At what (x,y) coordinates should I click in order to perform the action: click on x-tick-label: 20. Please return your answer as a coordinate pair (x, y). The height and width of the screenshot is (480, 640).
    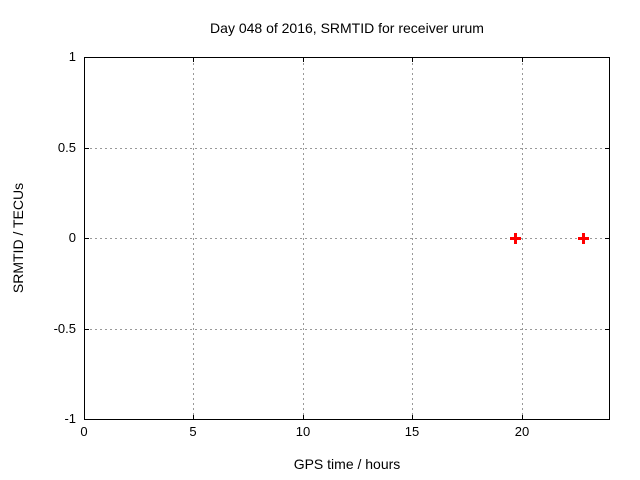
    Looking at the image, I should click on (522, 431).